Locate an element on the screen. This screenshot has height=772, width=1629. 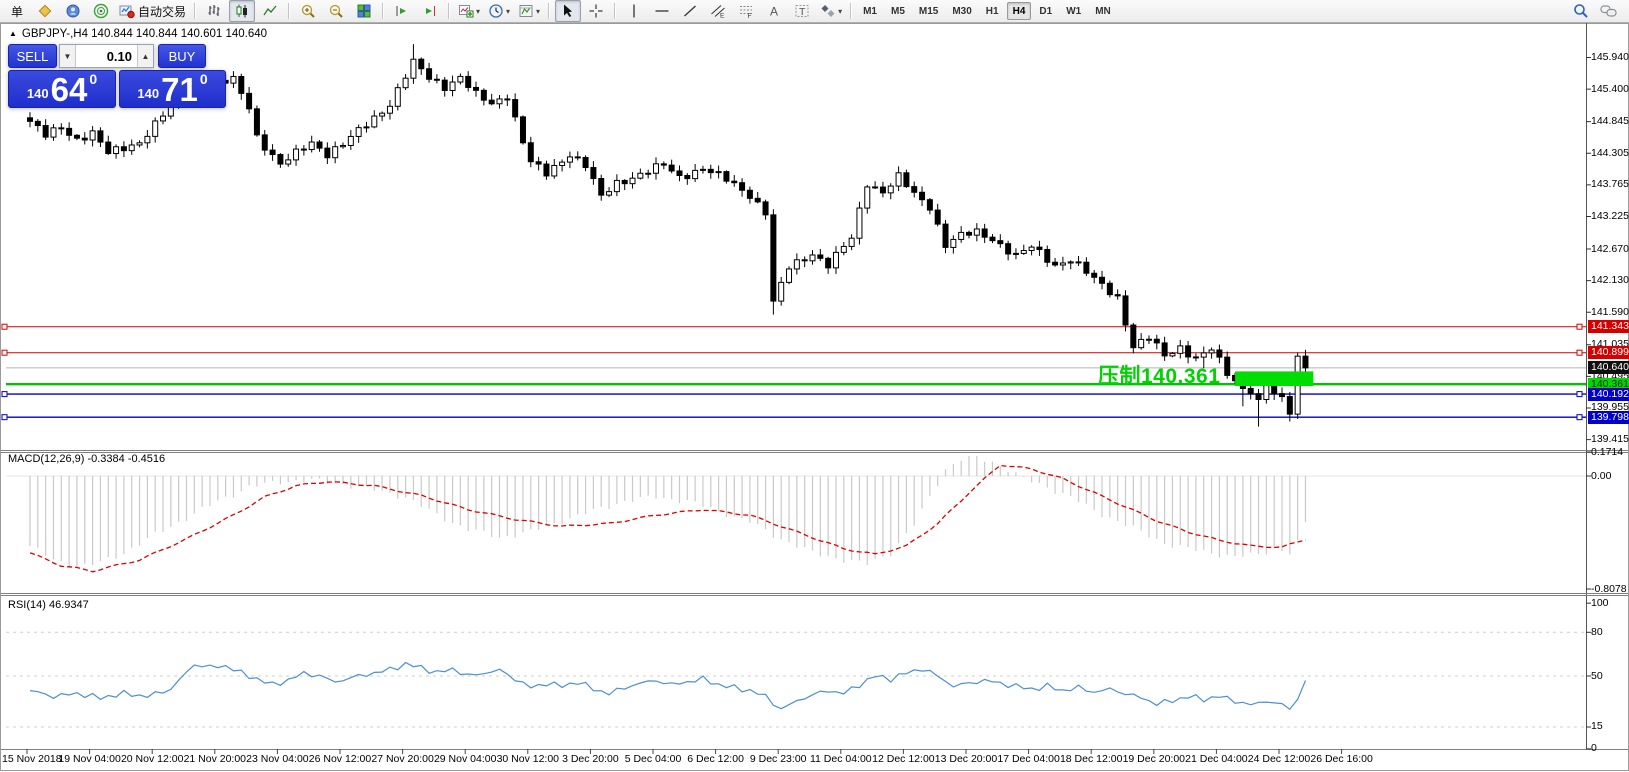
svg-text: T is located at coordinates (802, 12).